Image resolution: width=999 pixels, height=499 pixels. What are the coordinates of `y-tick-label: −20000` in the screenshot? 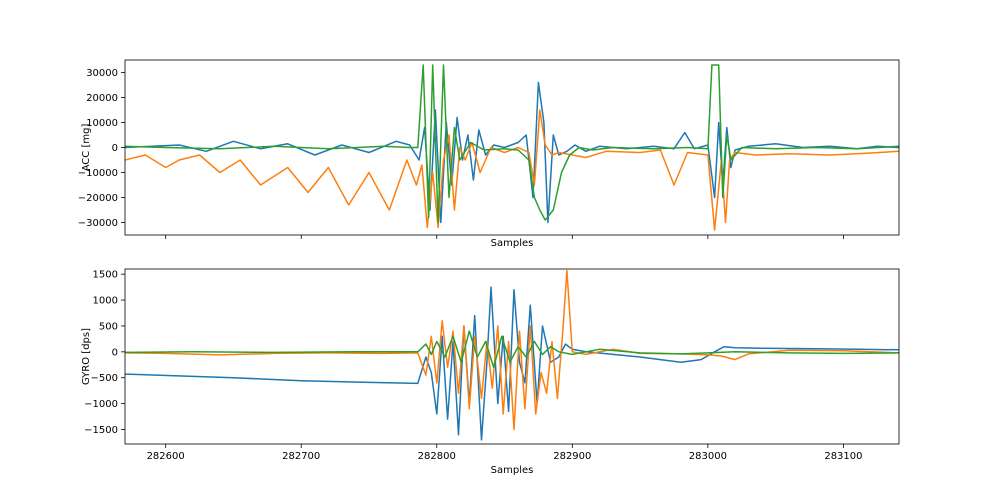 It's located at (98, 198).